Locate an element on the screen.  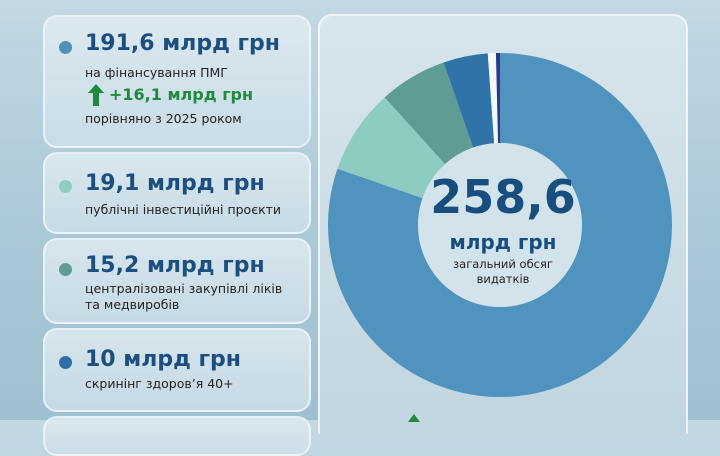
donut-hole is located at coordinates (500, 225).